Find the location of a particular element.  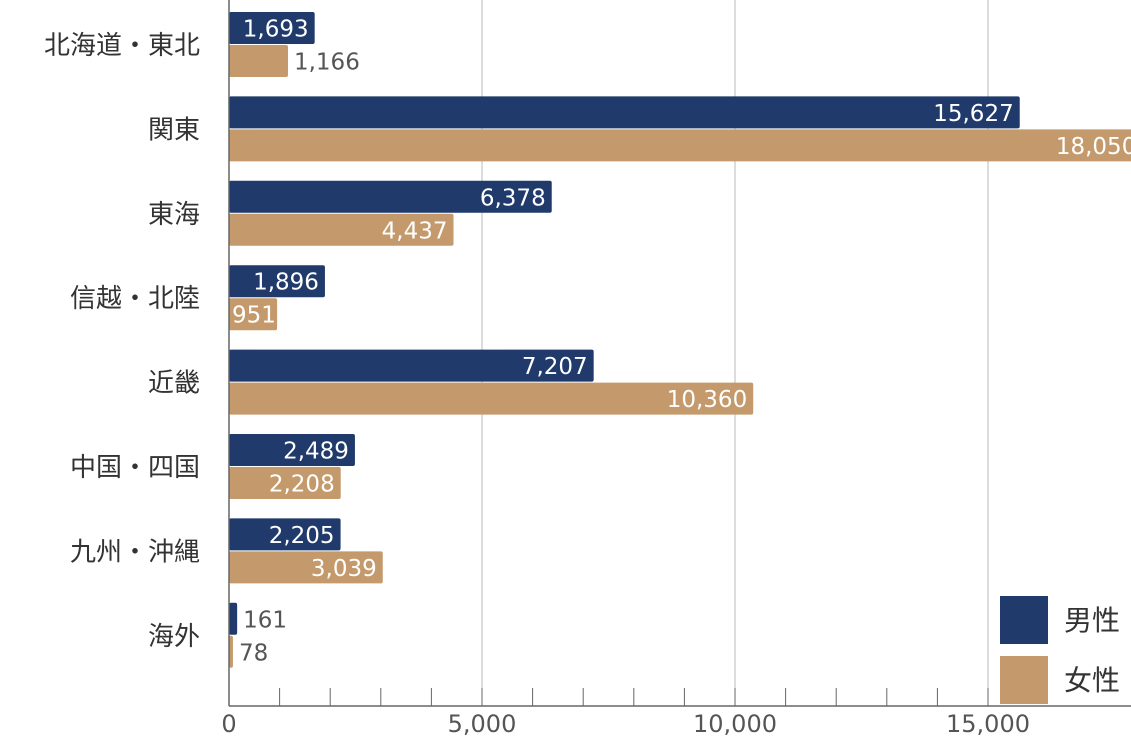

value-label: 18,050 is located at coordinates (1093, 147).